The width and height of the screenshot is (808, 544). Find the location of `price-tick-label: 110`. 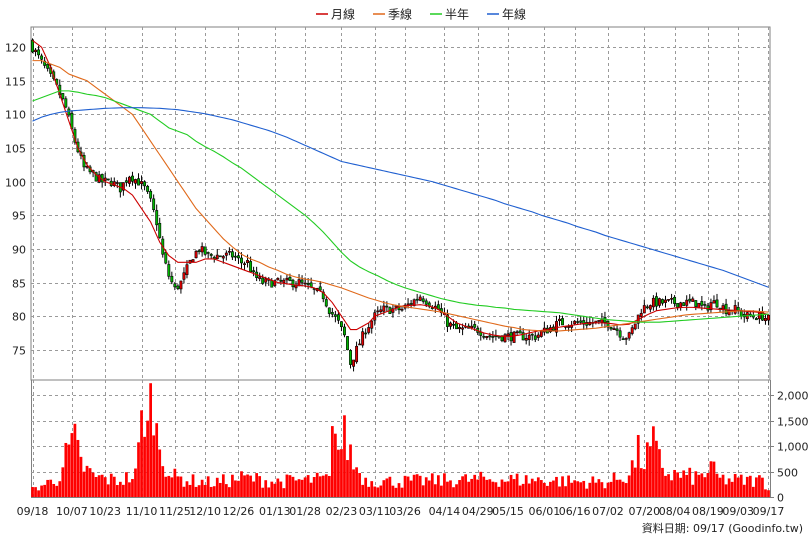

price-tick-label: 110 is located at coordinates (15, 115).